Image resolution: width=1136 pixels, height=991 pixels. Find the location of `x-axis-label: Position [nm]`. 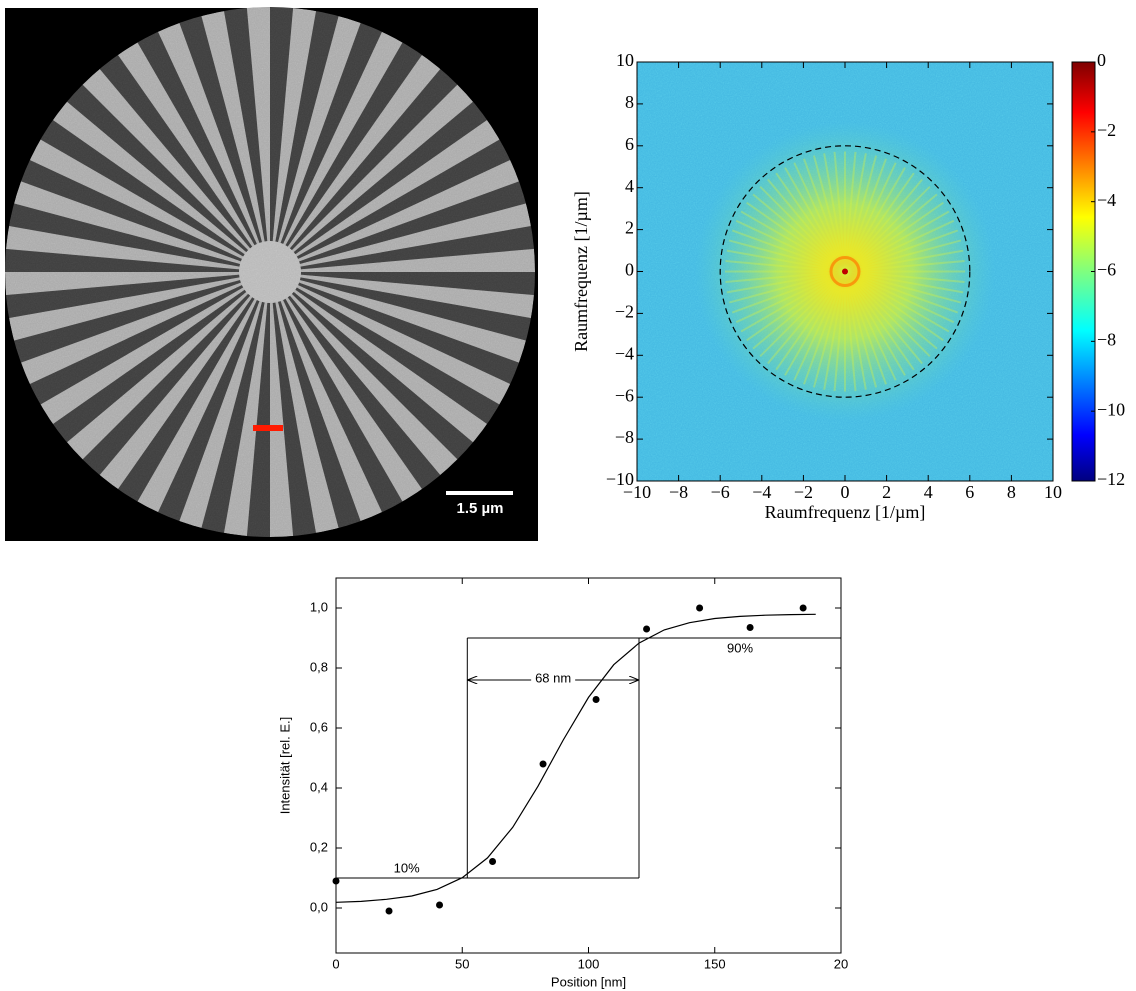

x-axis-label: Position [nm] is located at coordinates (588, 981).